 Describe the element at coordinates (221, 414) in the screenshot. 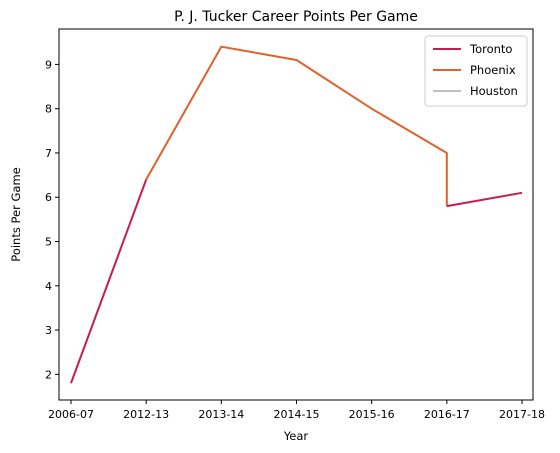

I see `x-tick-label: 2013-14` at that location.